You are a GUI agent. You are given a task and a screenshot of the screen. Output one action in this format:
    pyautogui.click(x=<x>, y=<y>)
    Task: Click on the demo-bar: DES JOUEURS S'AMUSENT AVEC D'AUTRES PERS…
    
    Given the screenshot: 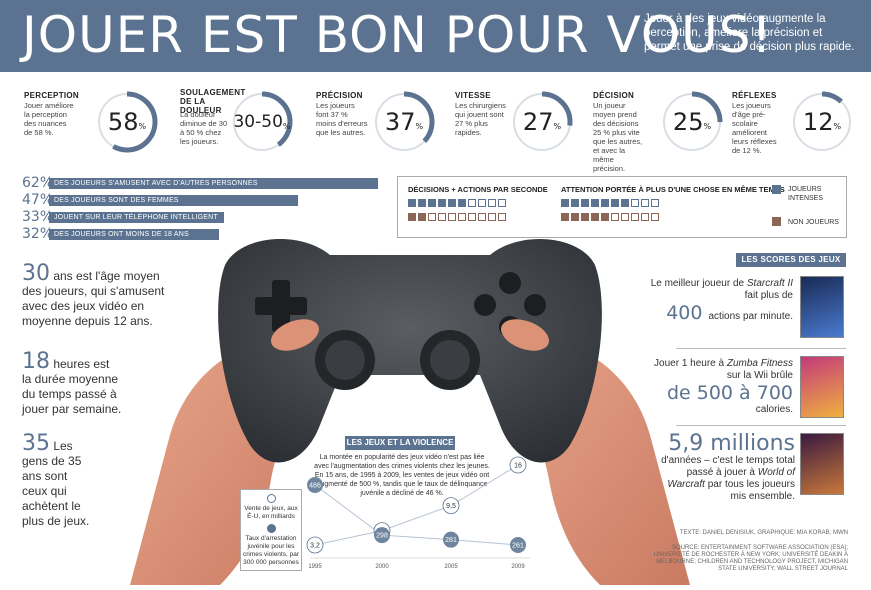 What is the action you would take?
    pyautogui.click(x=213, y=183)
    